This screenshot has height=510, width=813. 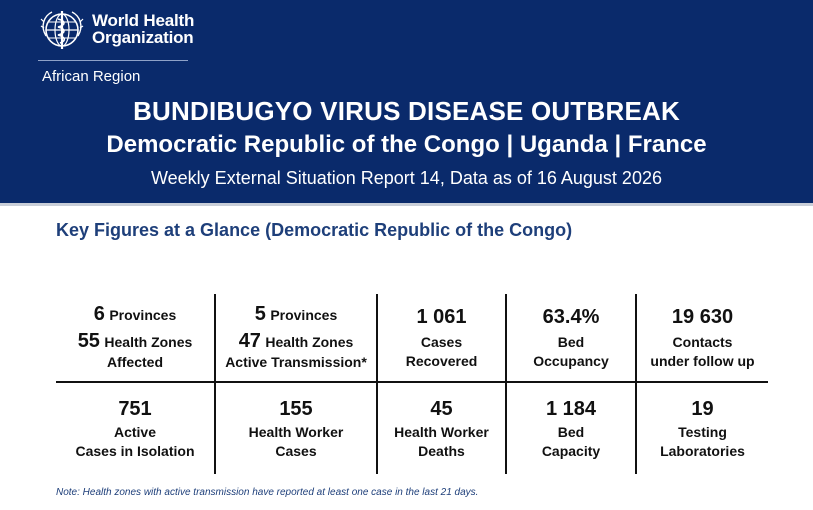 What do you see at coordinates (441, 360) in the screenshot?
I see `figure-label-line2: Recovered` at bounding box center [441, 360].